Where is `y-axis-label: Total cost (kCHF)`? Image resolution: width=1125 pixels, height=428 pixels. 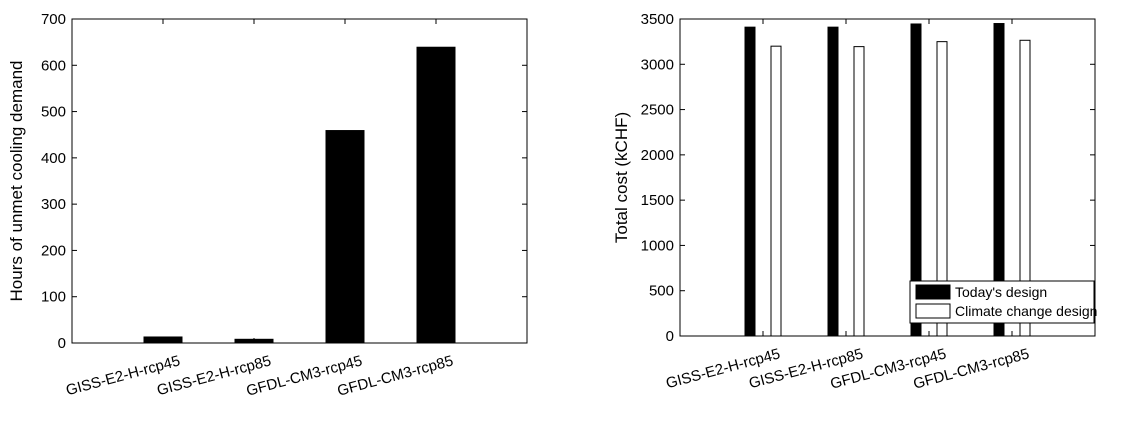
y-axis-label: Total cost (kCHF) is located at coordinates (621, 177).